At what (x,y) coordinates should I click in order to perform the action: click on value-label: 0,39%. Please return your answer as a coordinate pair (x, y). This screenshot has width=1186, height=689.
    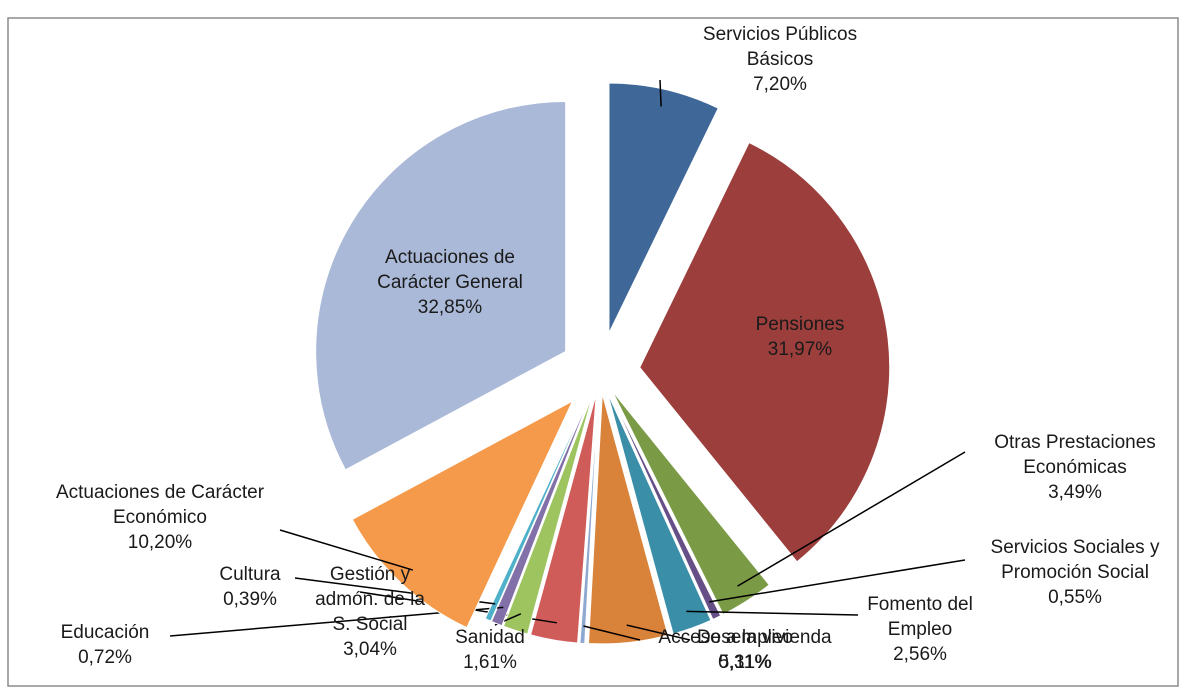
    Looking at the image, I should click on (250, 599).